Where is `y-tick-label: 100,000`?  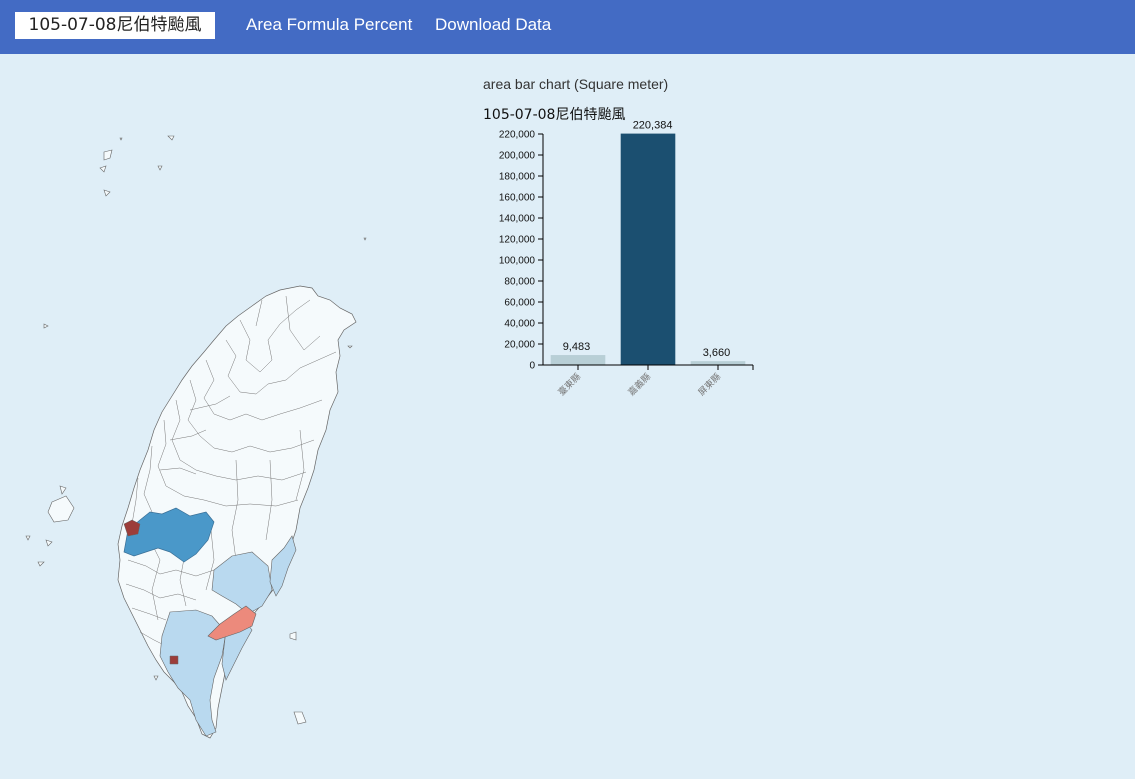
y-tick-label: 100,000 is located at coordinates (517, 261).